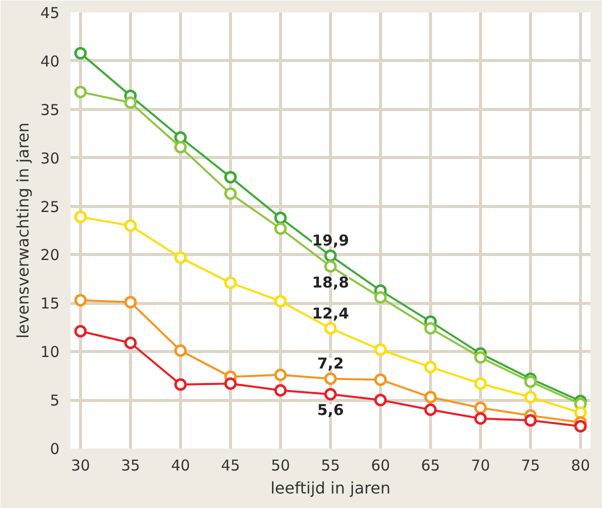 The height and width of the screenshot is (508, 602). Describe the element at coordinates (50, 303) in the screenshot. I see `y-tick-label: 15` at that location.